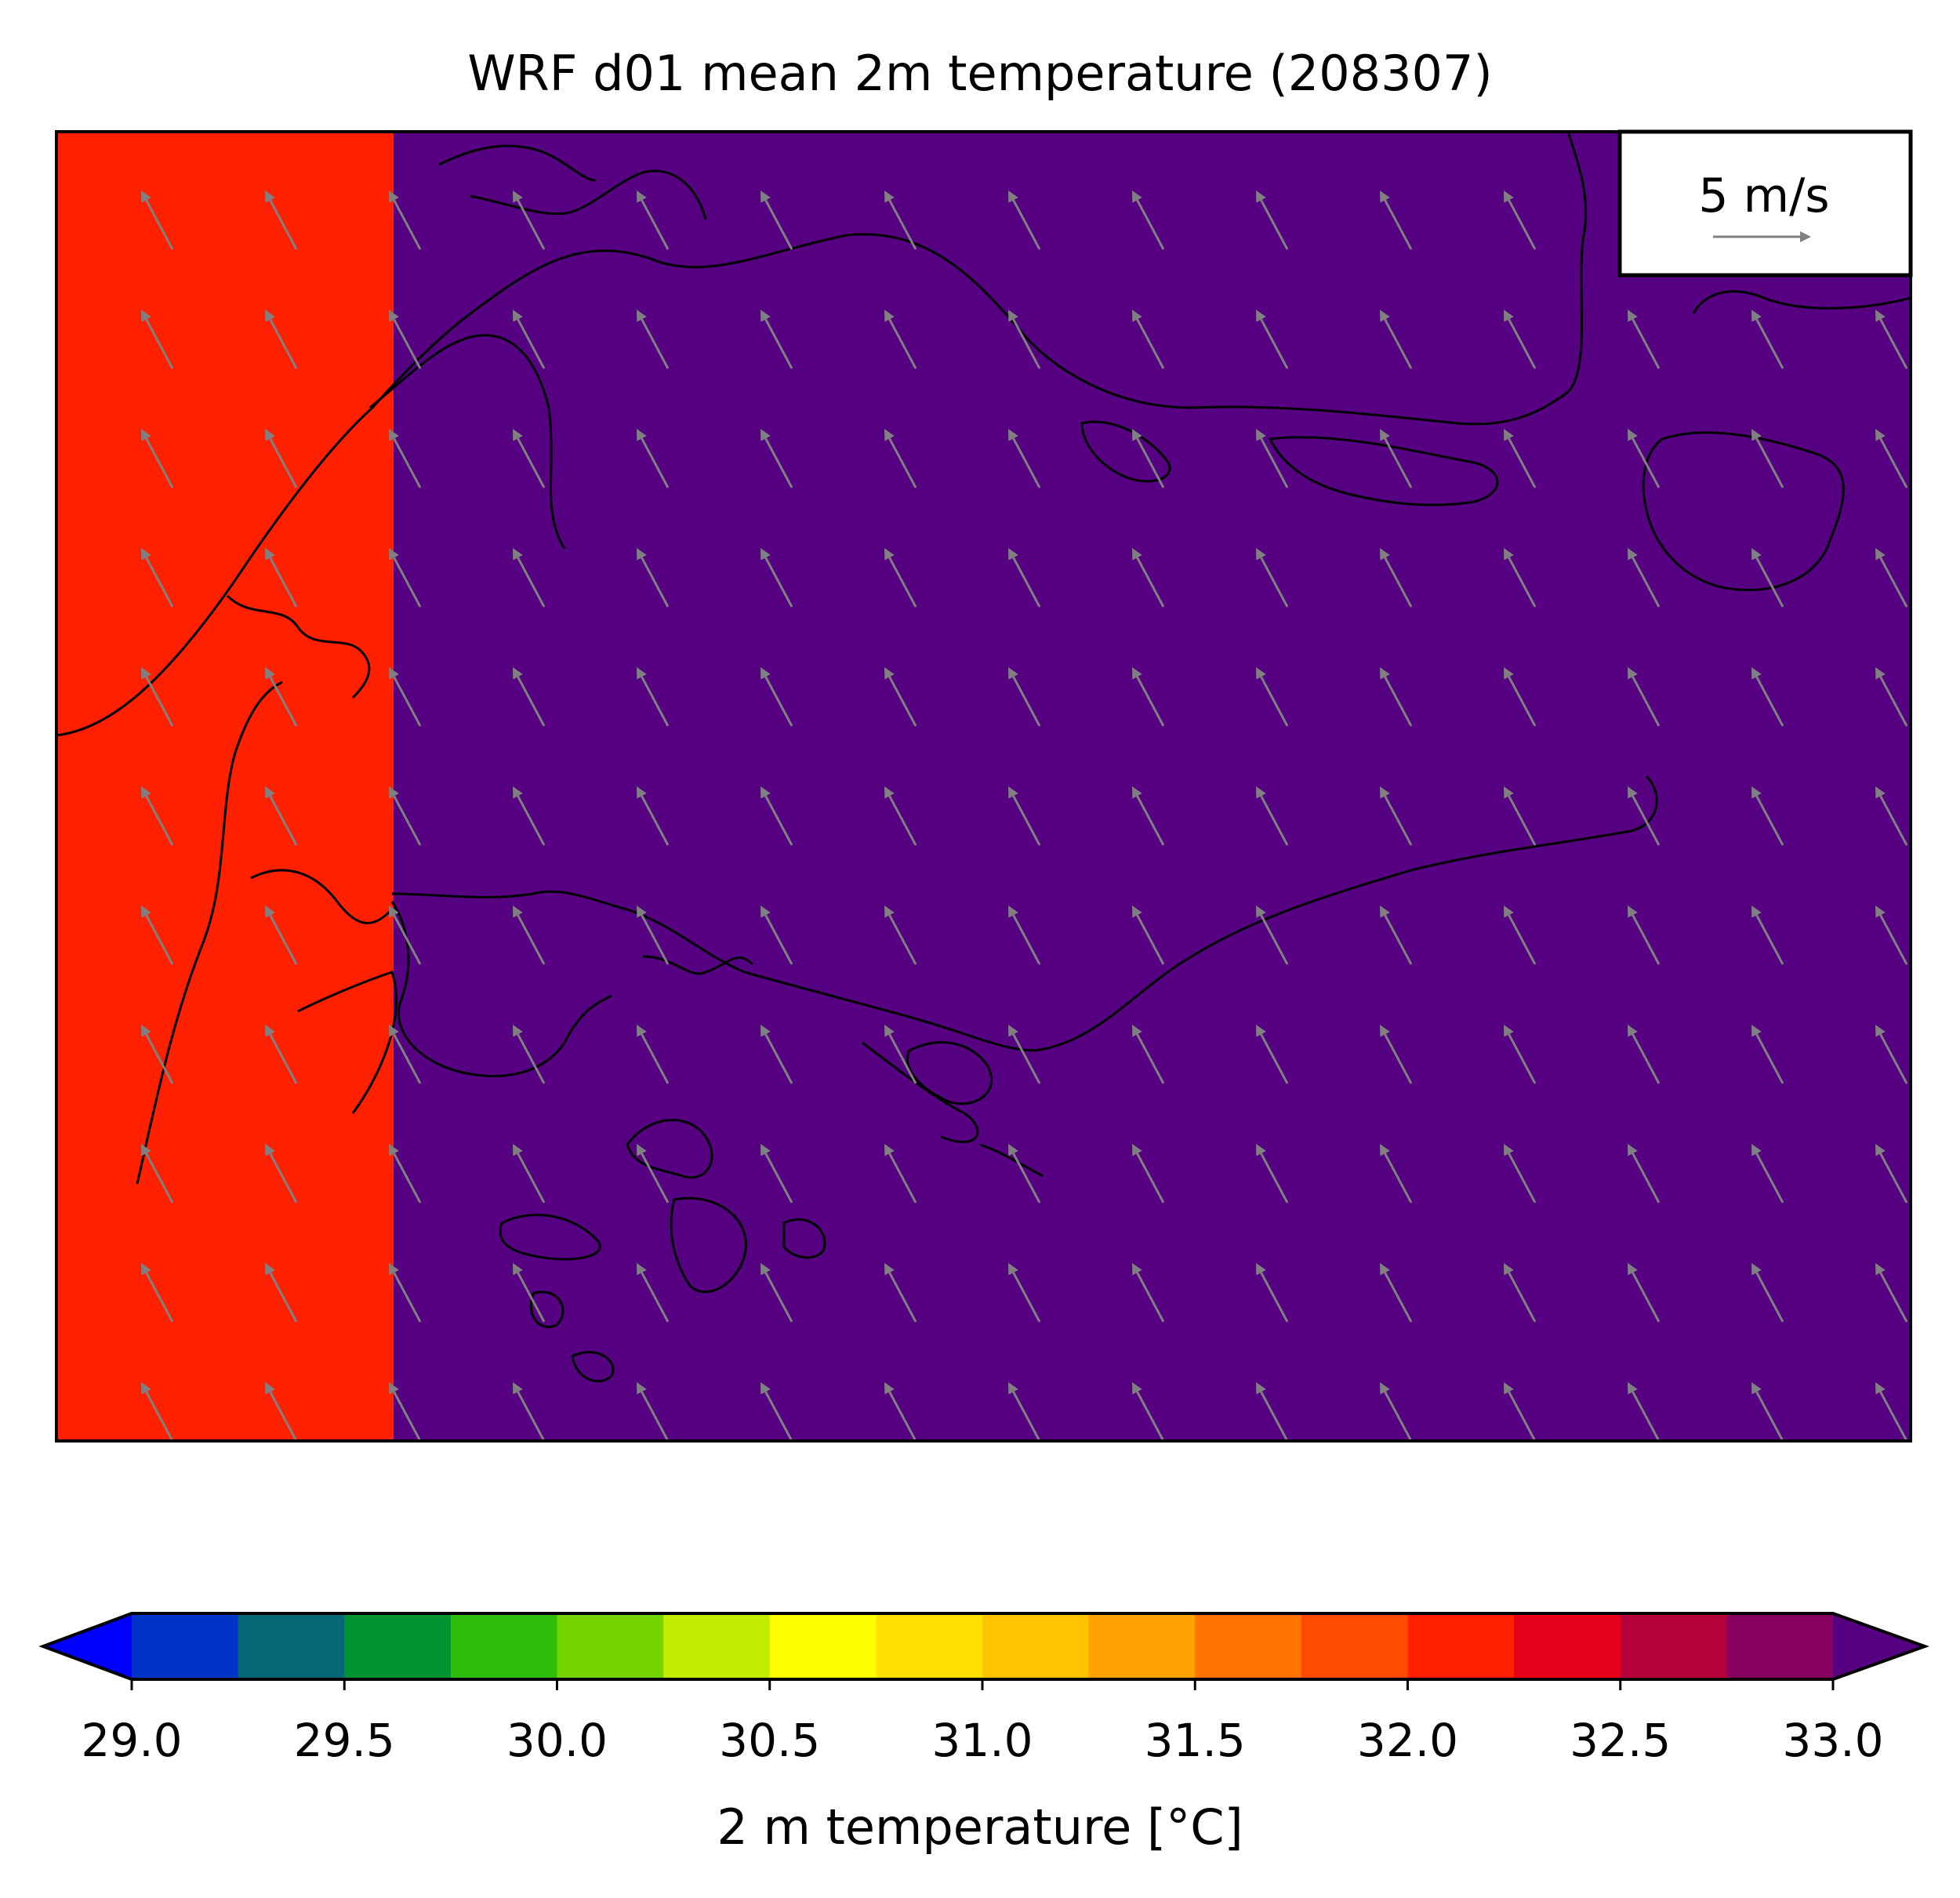  Describe the element at coordinates (557, 1741) in the screenshot. I see `colorbar-tick-label: 30.0` at that location.